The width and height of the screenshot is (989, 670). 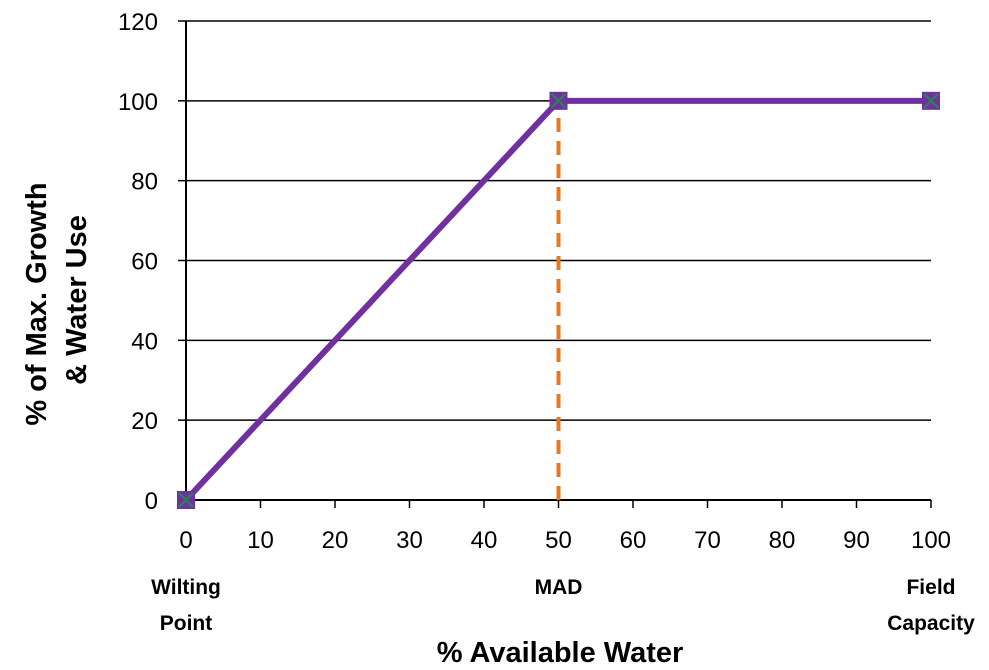 What do you see at coordinates (558, 540) in the screenshot?
I see `x-tick-label-50: 50` at bounding box center [558, 540].